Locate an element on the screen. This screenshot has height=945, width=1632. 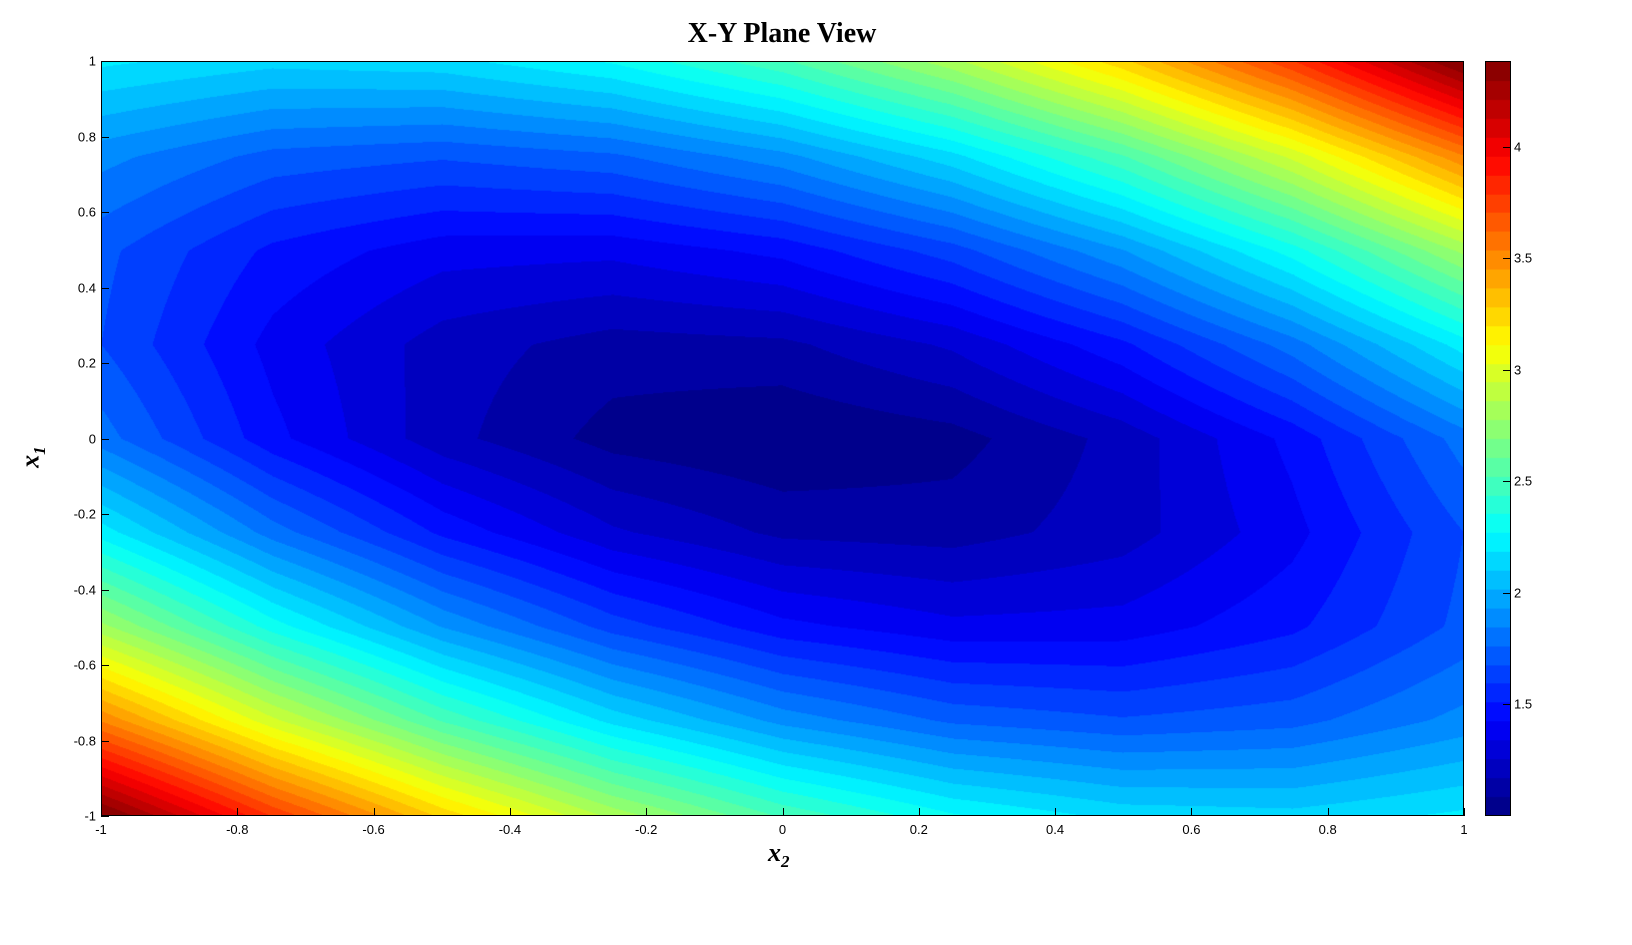
colorbar-tick-label: 2.5 is located at coordinates (1523, 481).